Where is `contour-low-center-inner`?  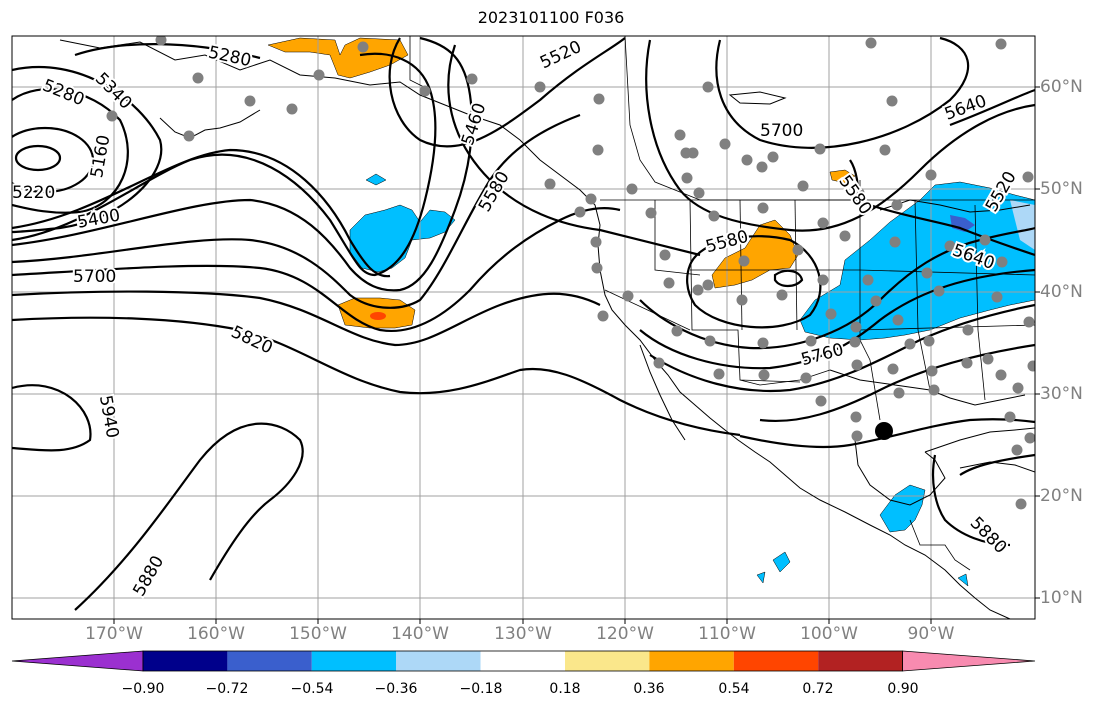
contour-low-center-inner is located at coordinates (38, 158).